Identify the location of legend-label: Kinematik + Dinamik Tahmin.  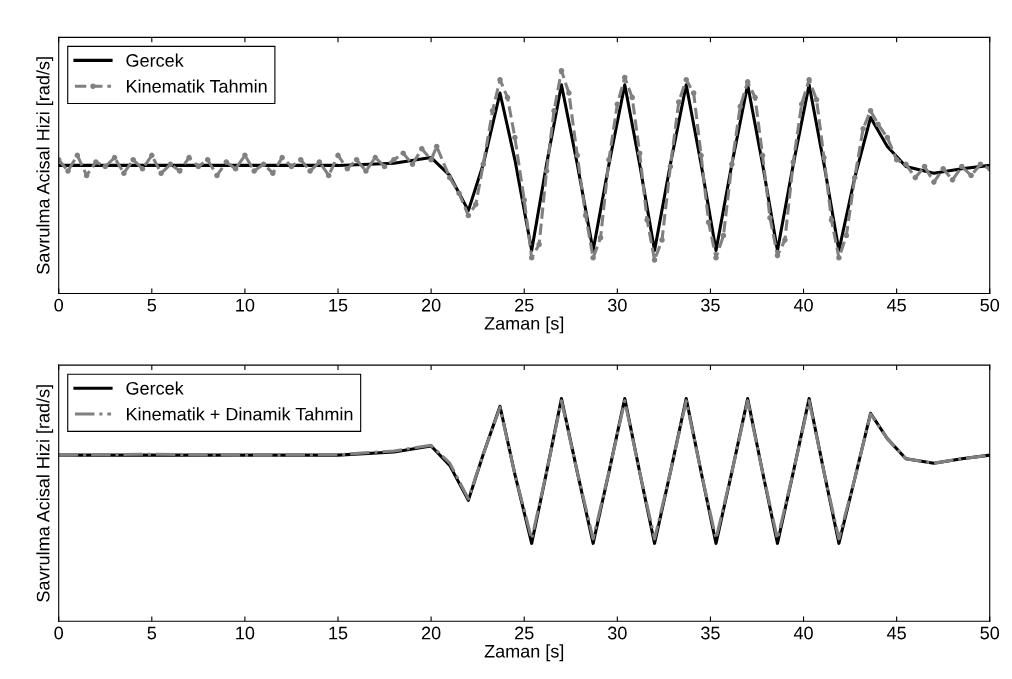
(239, 414).